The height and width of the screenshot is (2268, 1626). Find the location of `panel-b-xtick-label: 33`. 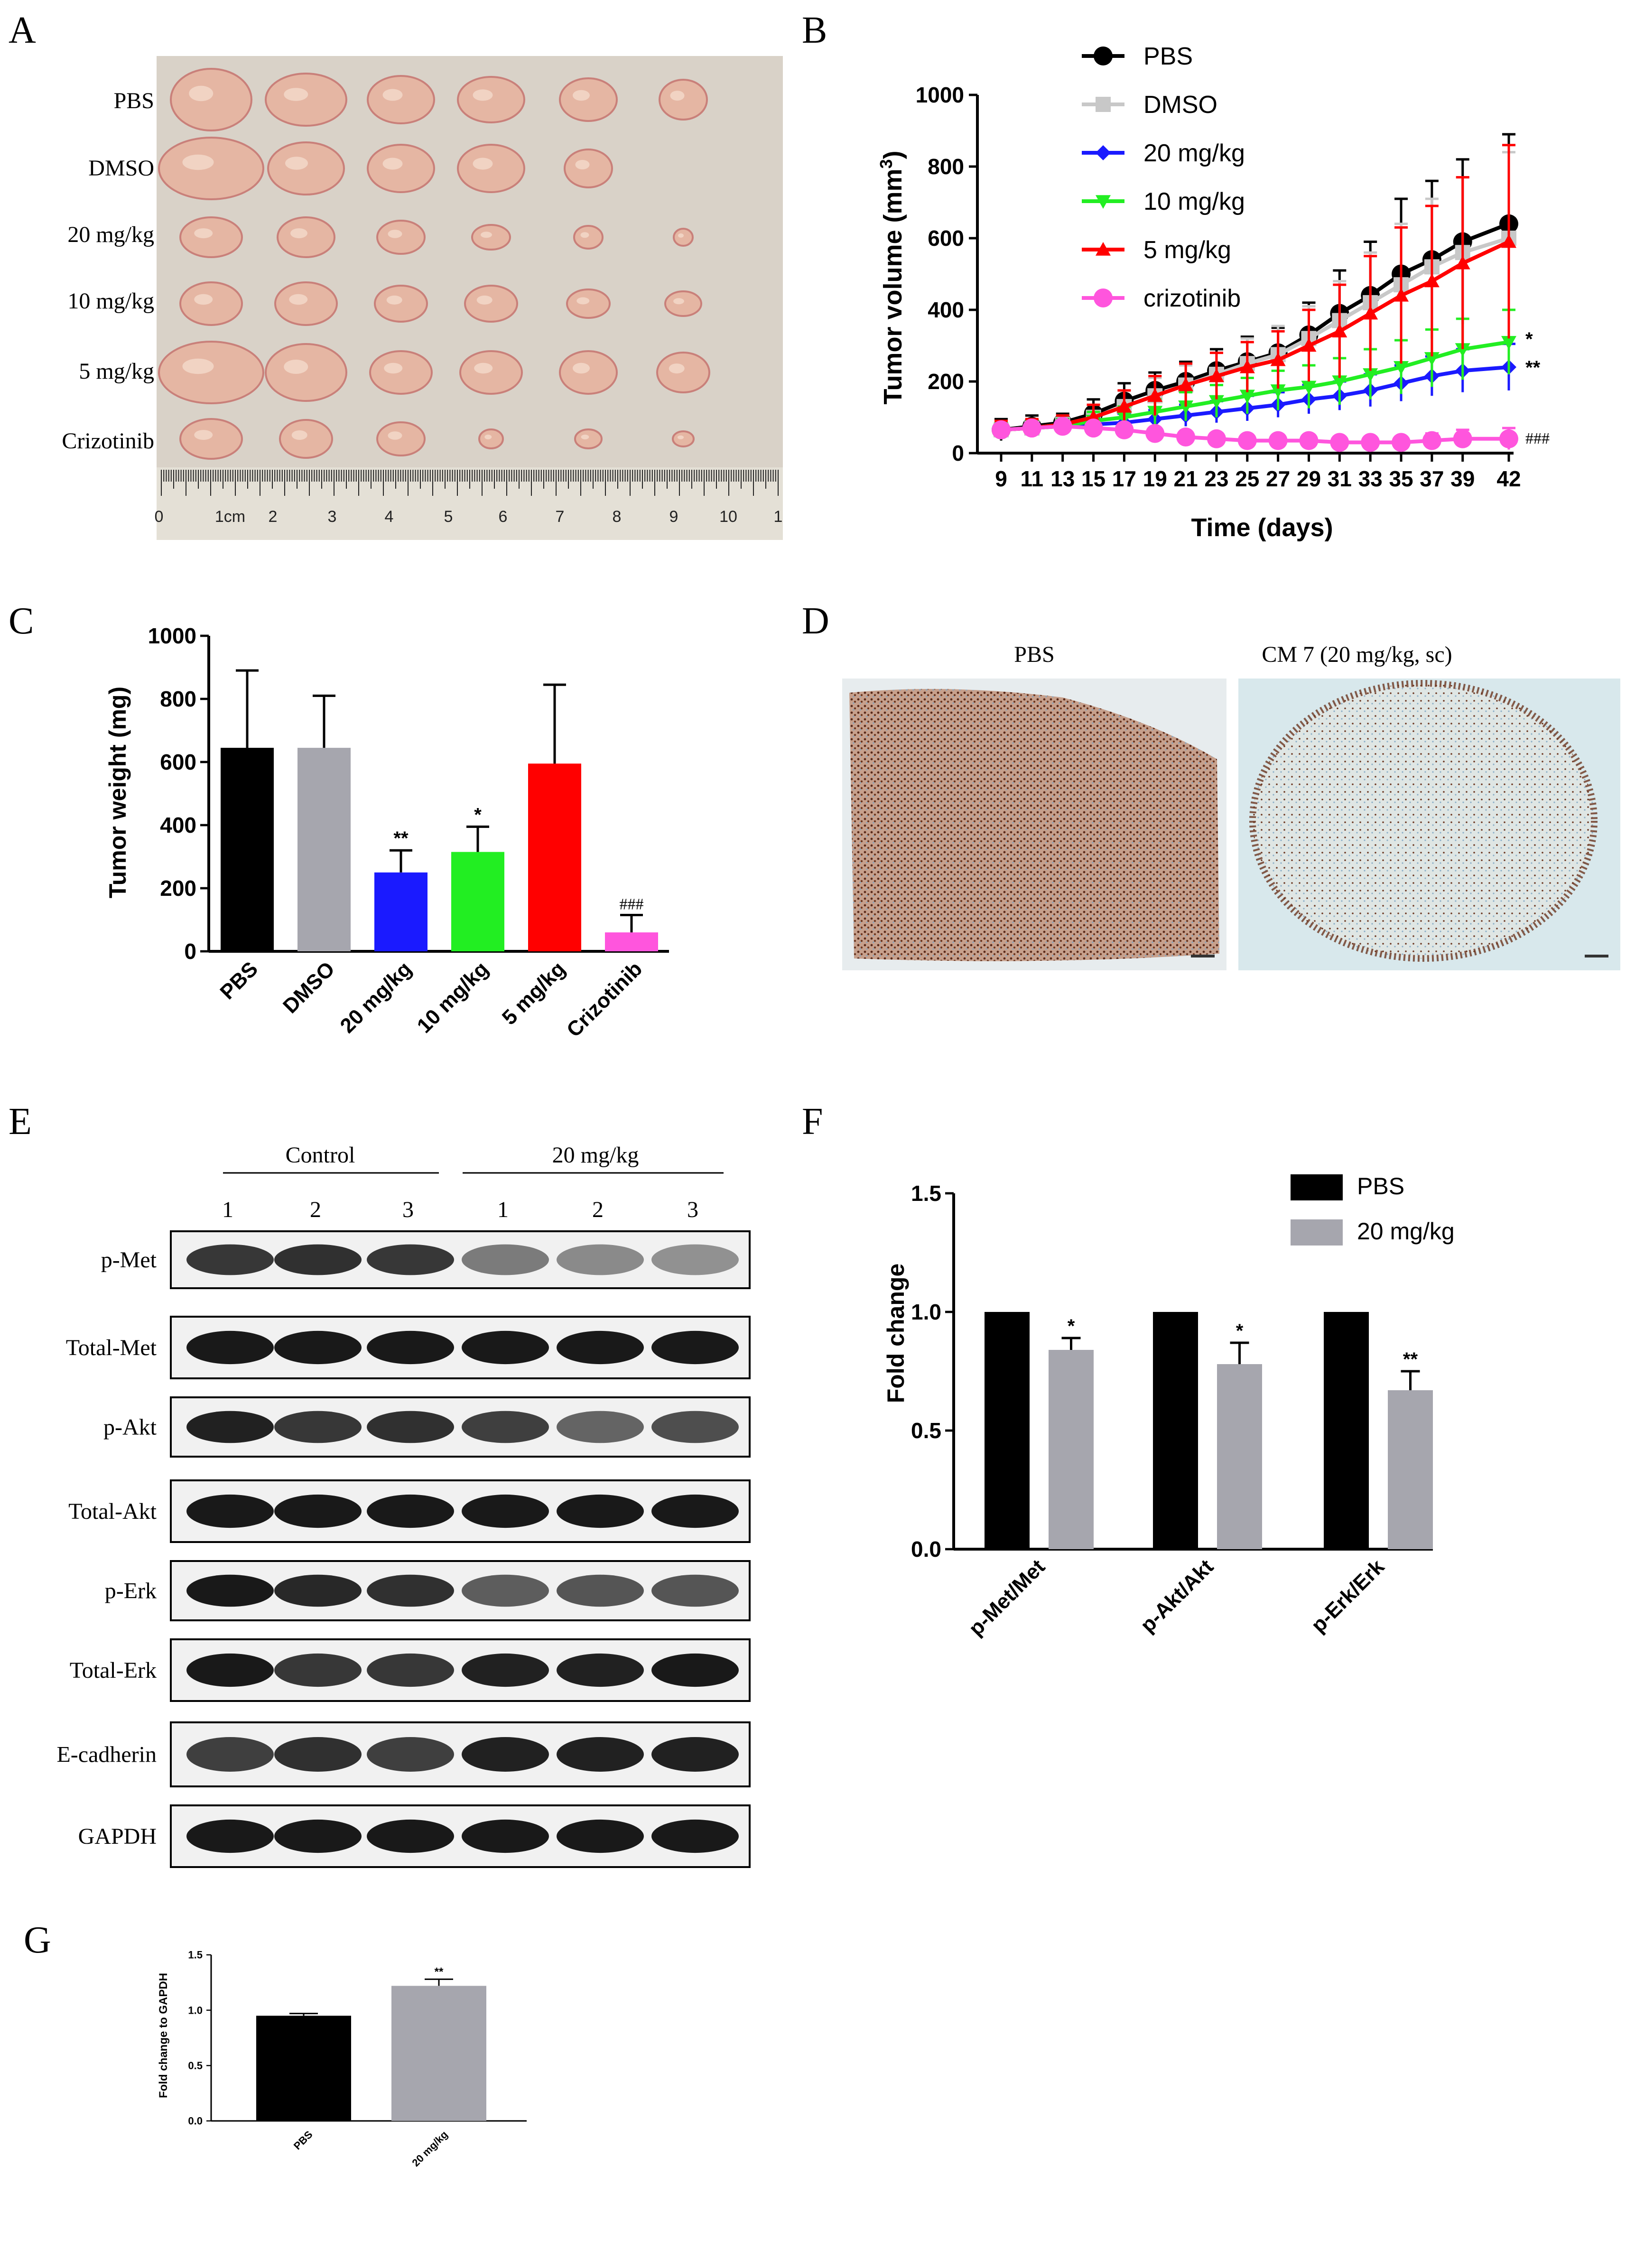

panel-b-xtick-label: 33 is located at coordinates (1370, 478).